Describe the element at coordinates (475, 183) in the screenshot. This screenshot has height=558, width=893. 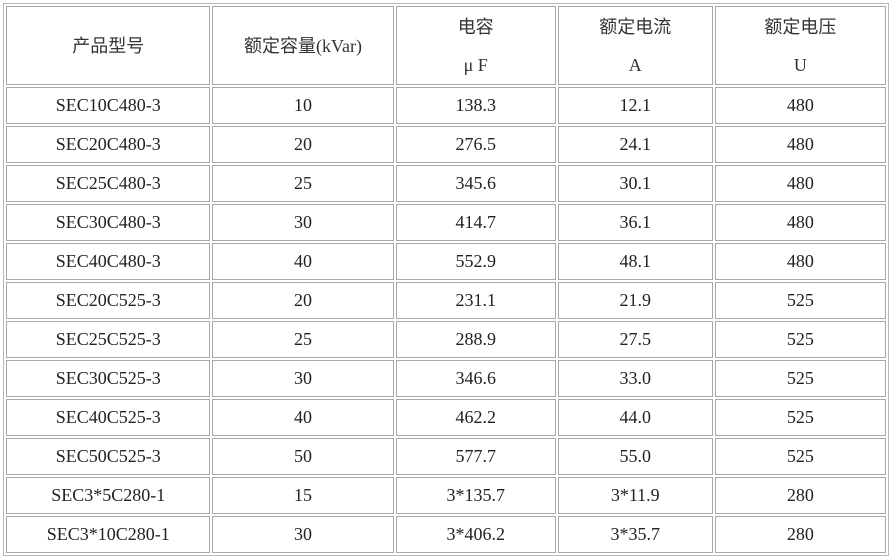
I see `data-cell: 345.6` at that location.